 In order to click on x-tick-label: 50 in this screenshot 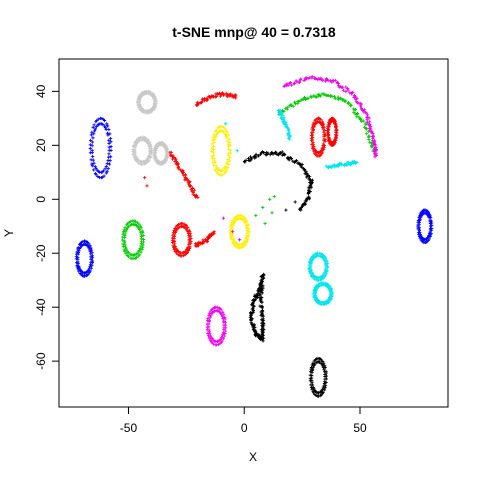, I will do `click(360, 428)`.